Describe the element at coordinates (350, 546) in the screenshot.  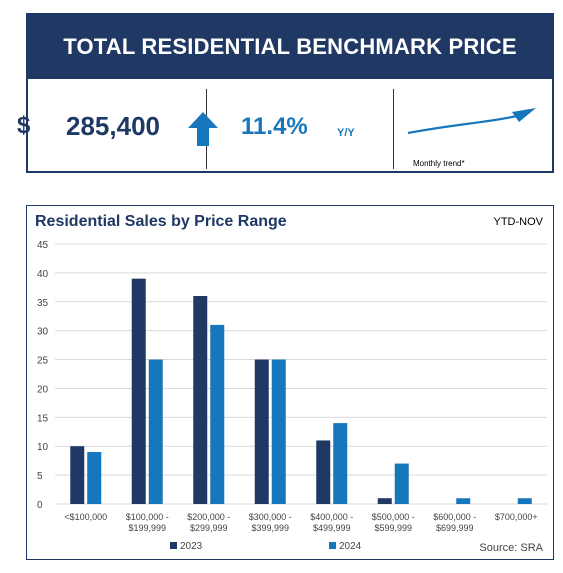
I see `legend-label-2024: 2024` at that location.